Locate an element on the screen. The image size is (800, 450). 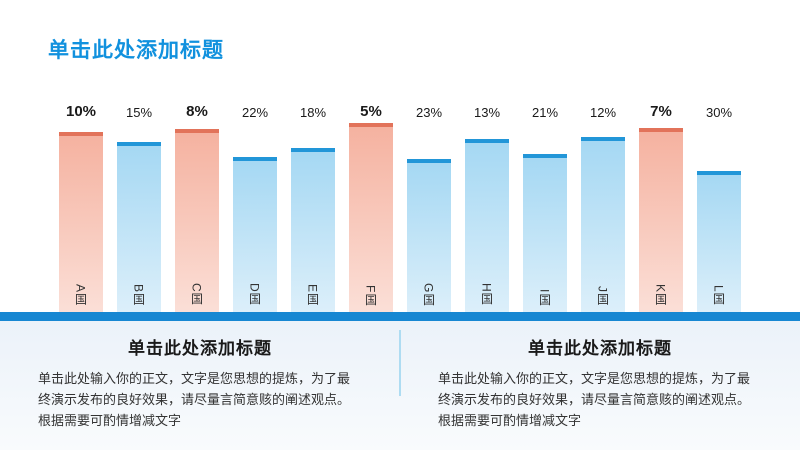
percent-label: 23% is located at coordinates (429, 112).